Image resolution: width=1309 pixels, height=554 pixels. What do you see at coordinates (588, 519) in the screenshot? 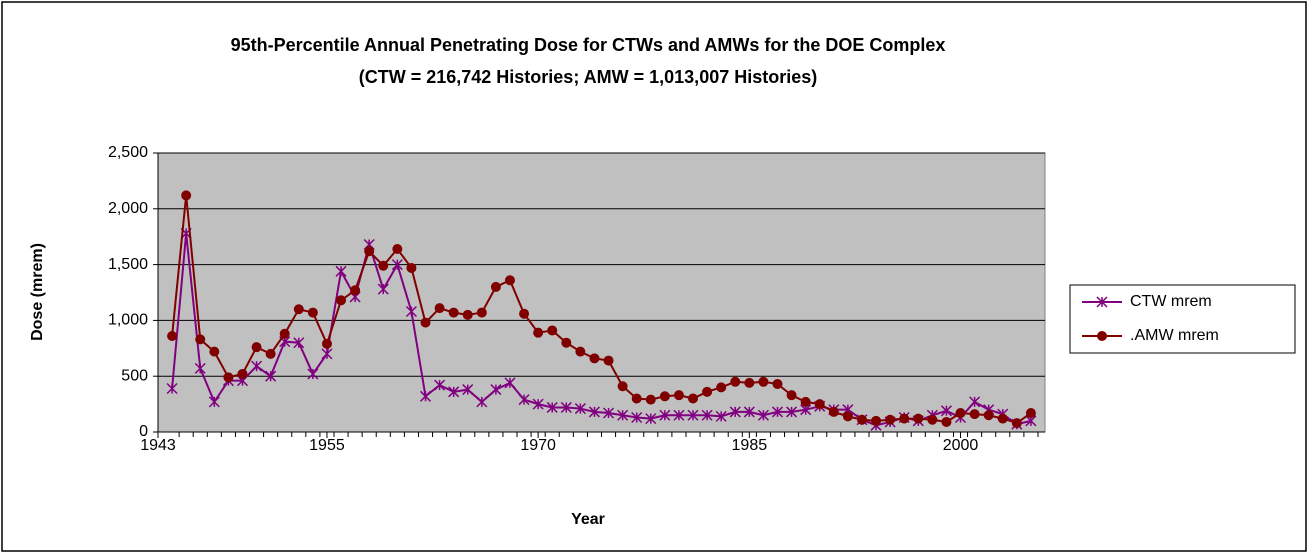
I see `x-axis-label: Year` at bounding box center [588, 519].